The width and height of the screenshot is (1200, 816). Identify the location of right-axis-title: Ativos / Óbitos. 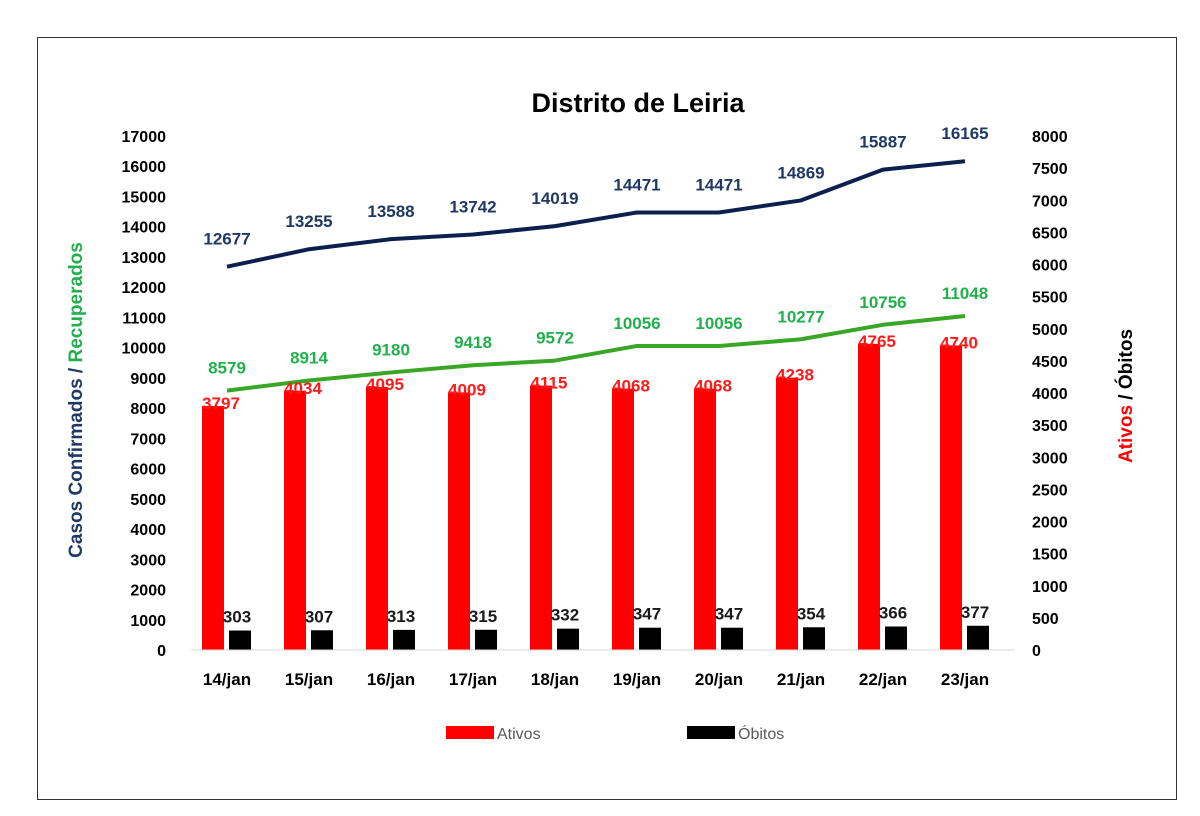
(1126, 396).